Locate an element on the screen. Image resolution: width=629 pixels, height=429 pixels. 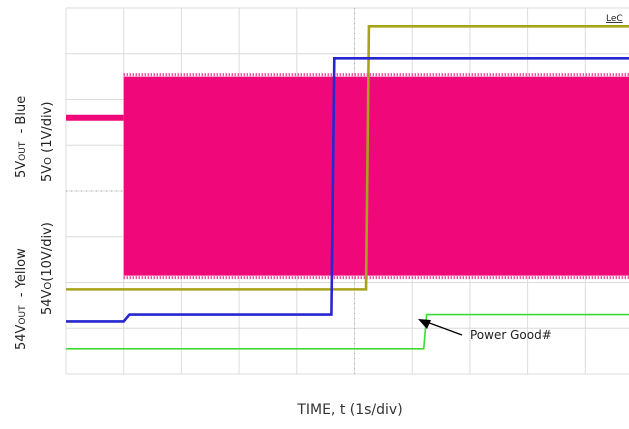
annotation-arrowhead is located at coordinates (424, 324).